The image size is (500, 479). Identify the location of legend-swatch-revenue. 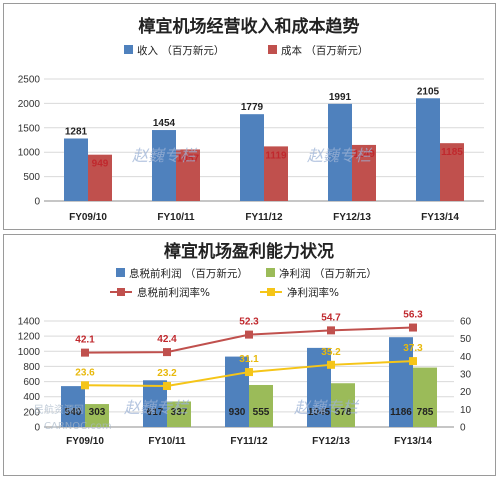
(128, 49).